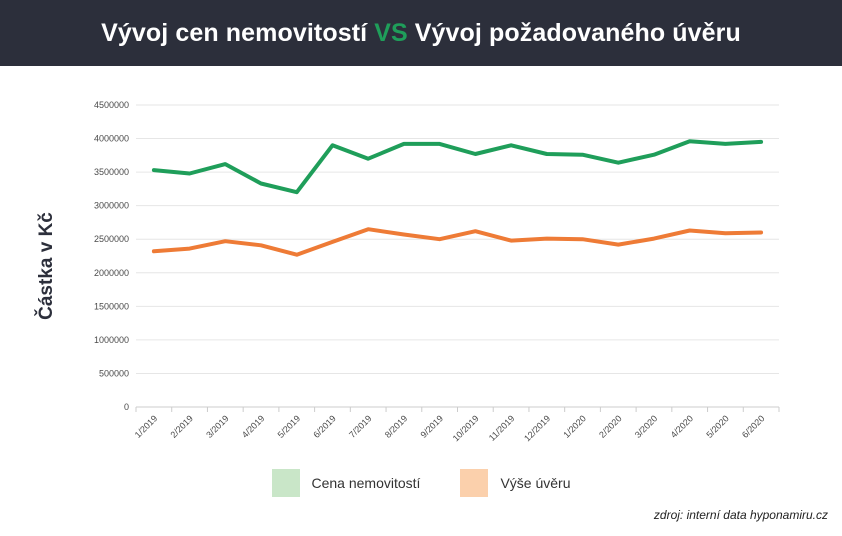 This screenshot has height=536, width=842. Describe the element at coordinates (537, 428) in the screenshot. I see `x-tick-label: 12/2019` at that location.